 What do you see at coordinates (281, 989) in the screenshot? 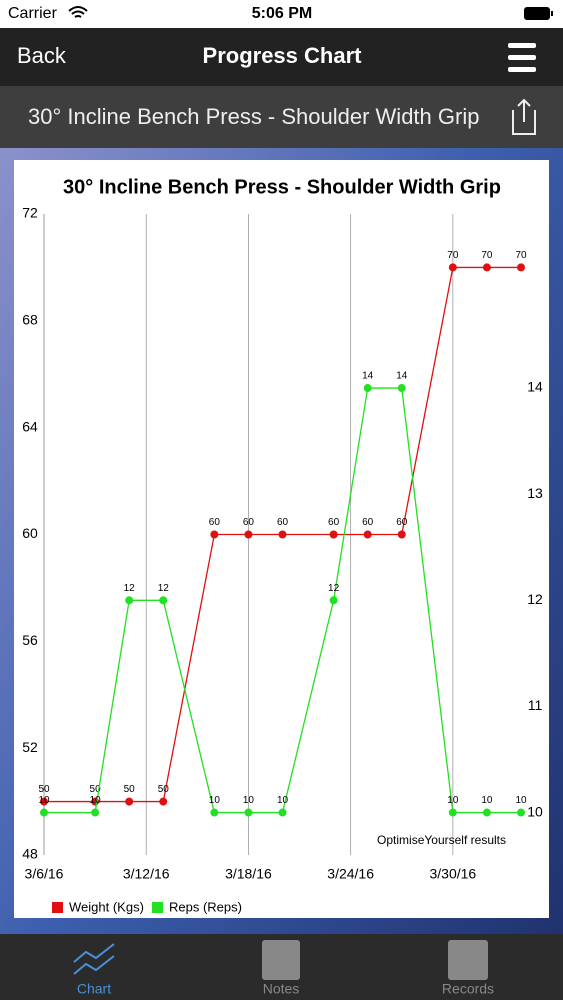
I see `tab-label: Notes` at bounding box center [281, 989].